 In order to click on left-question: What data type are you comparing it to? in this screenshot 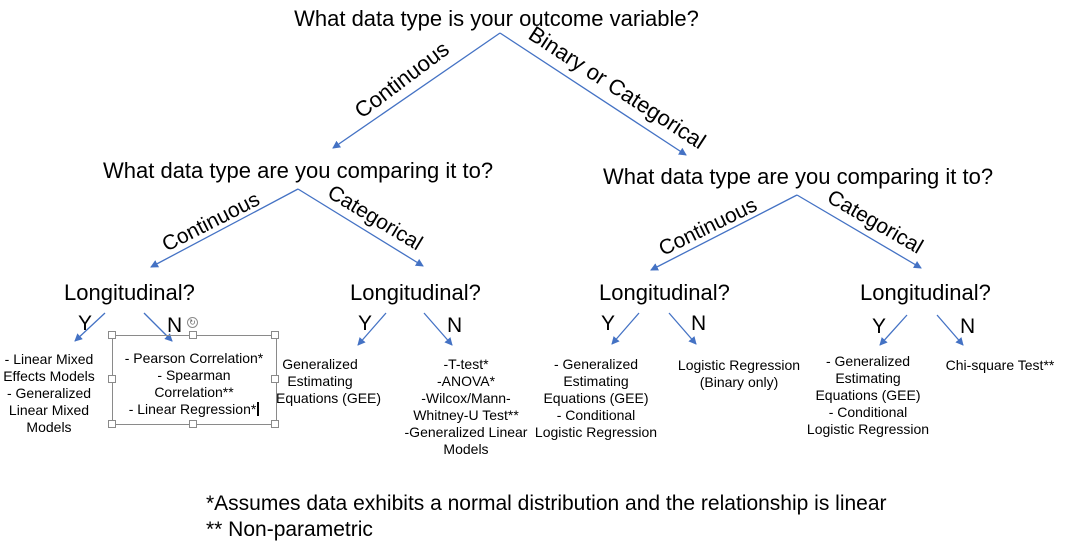, I will do `click(298, 170)`.